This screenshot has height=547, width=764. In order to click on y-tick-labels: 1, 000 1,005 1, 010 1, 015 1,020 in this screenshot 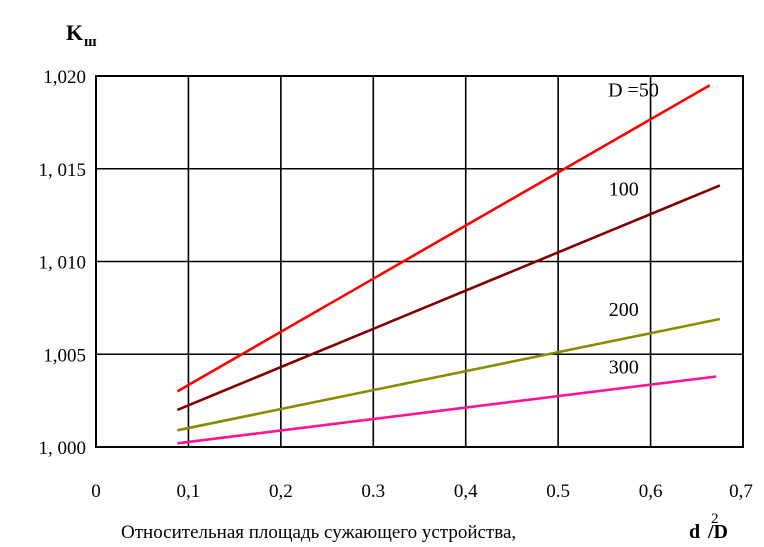, I will do `click(63, 263)`.